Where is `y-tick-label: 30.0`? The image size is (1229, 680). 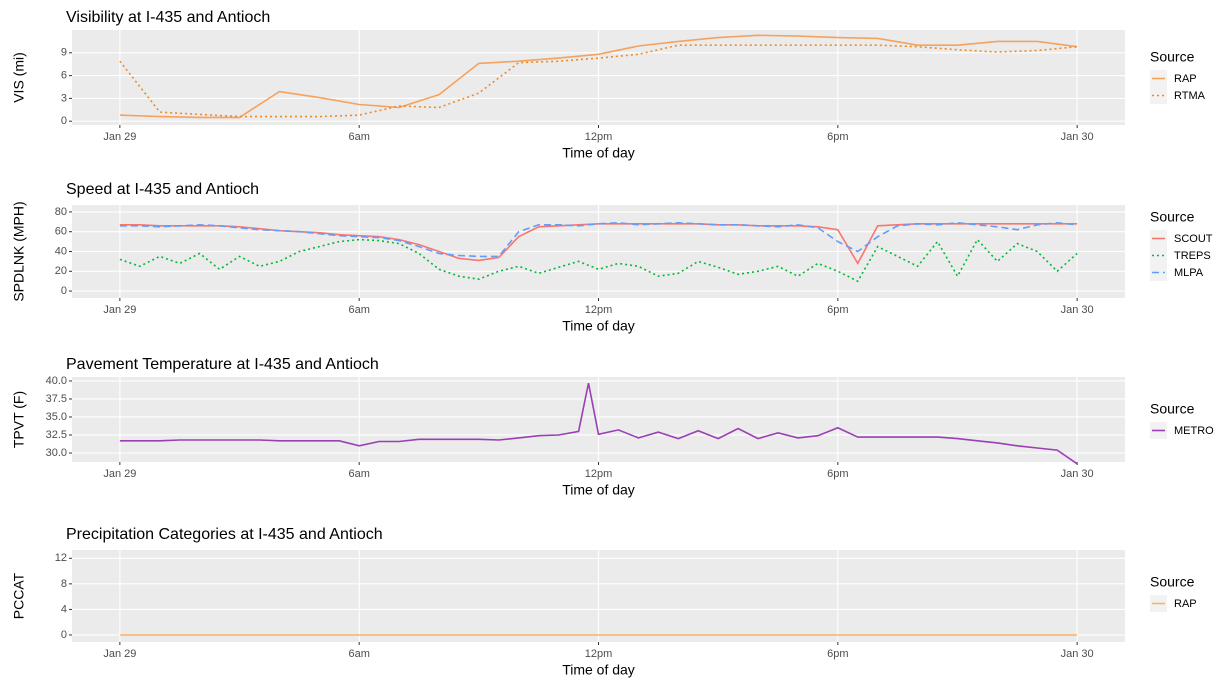 y-tick-label: 30.0 is located at coordinates (56, 453).